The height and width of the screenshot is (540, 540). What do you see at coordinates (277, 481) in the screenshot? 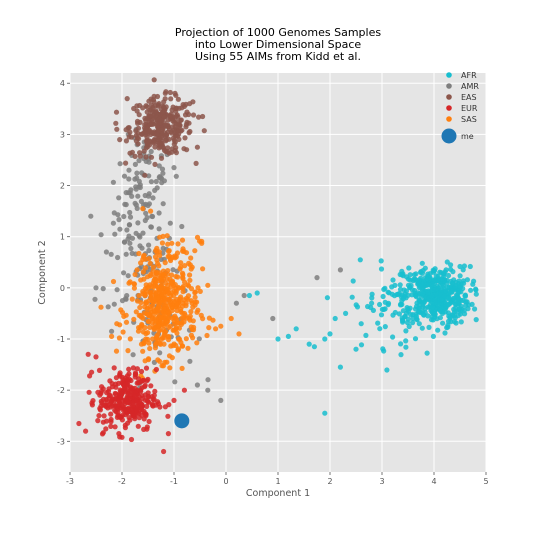
I see `x-tick-label: 1` at bounding box center [277, 481].